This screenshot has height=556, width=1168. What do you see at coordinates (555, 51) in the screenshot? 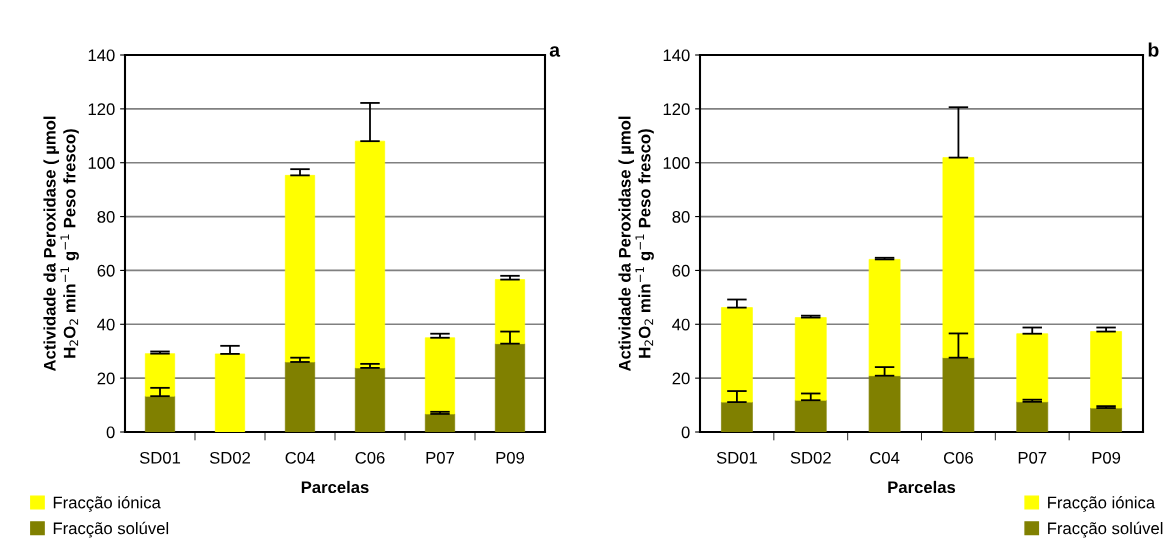
I see `text: a` at bounding box center [555, 51].